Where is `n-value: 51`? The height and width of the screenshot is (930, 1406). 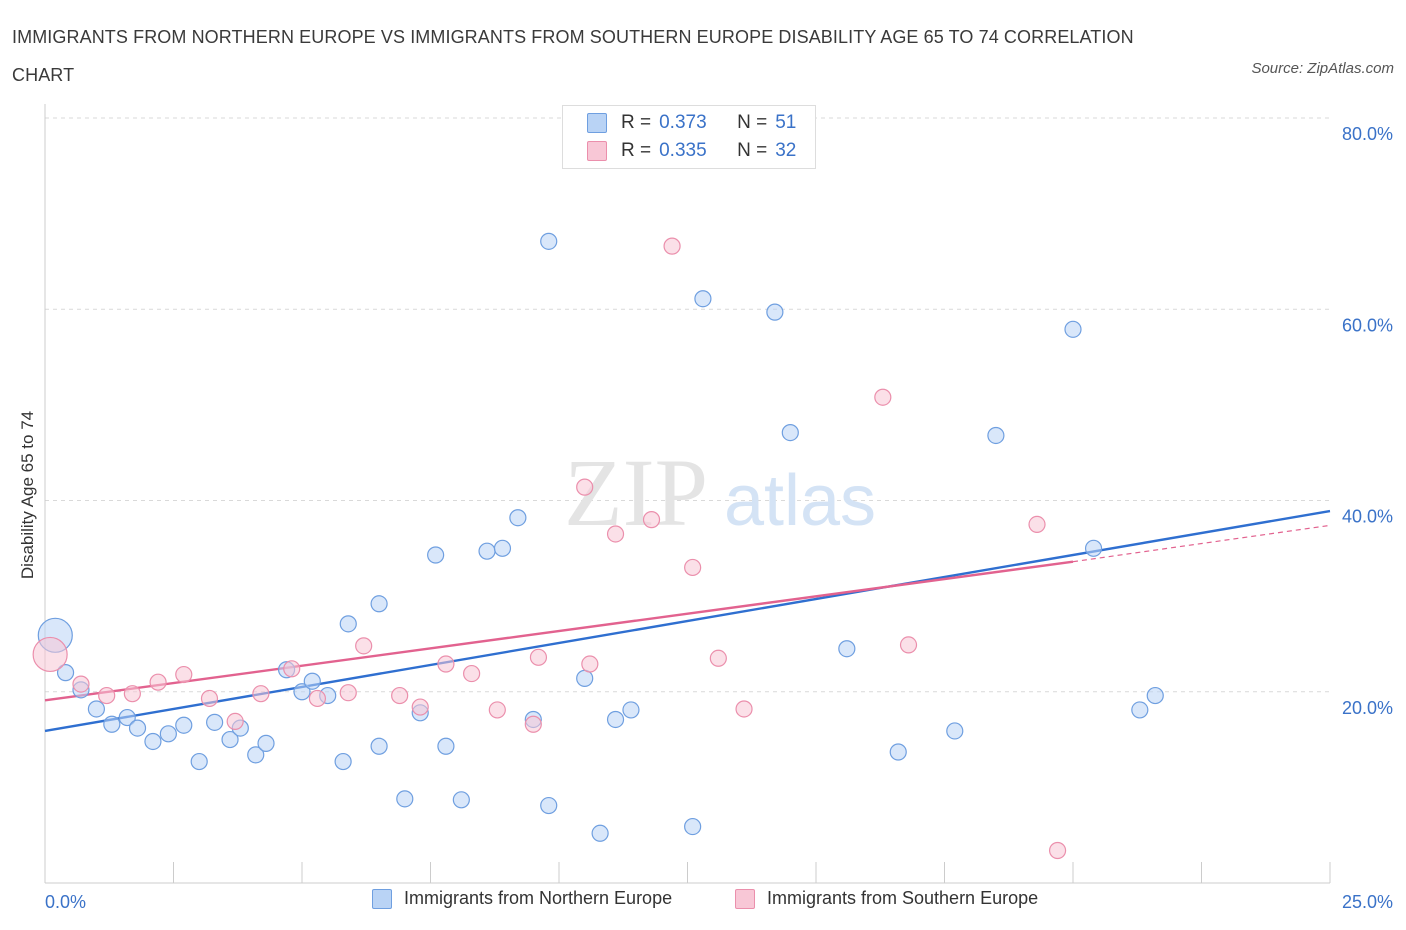 n-value: 51 is located at coordinates (786, 122).